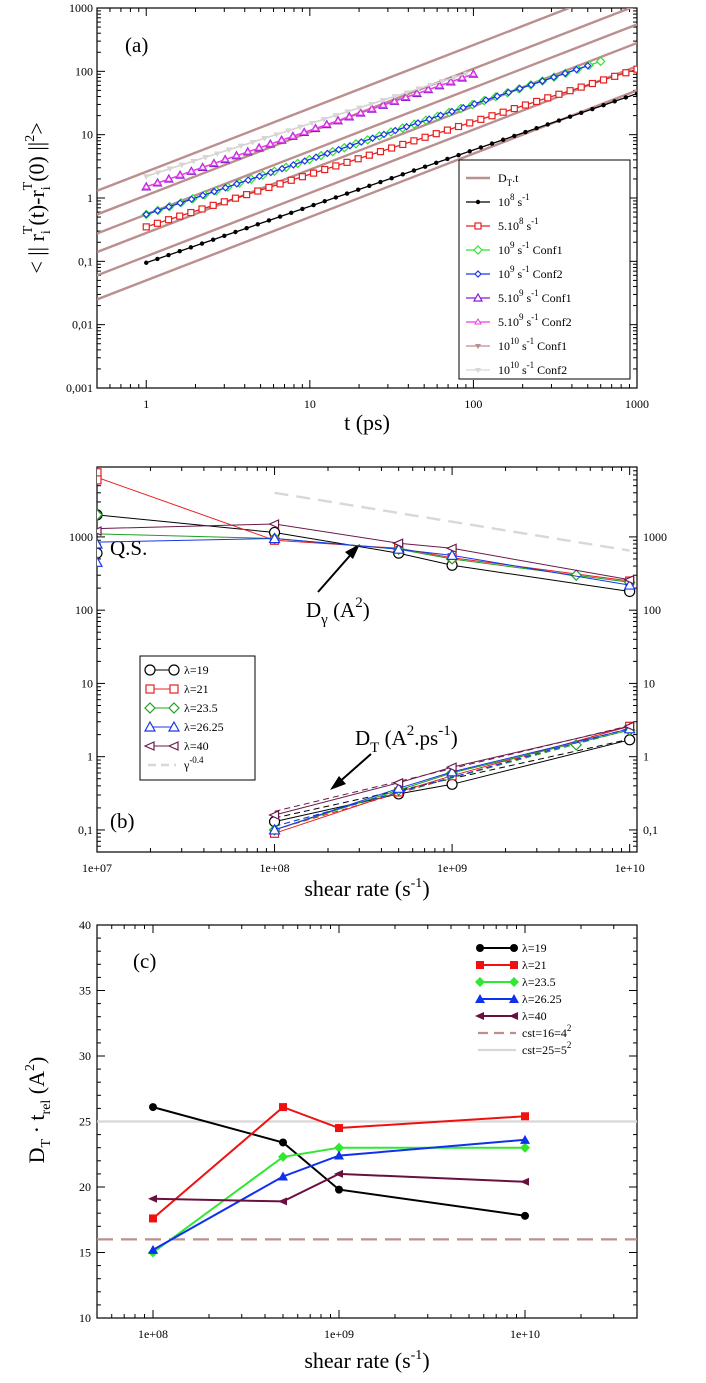  I want to click on y-tick-label-right: 1, so click(646, 757).